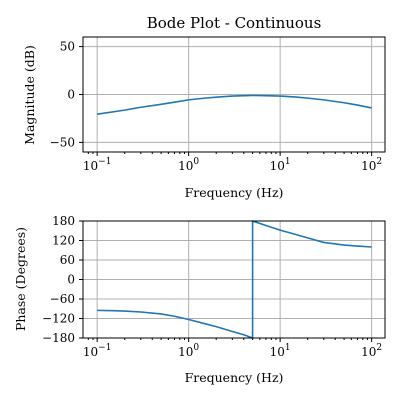 The image size is (400, 400). What do you see at coordinates (62, 142) in the screenshot?
I see `magnitude-ytick-label: −50` at bounding box center [62, 142].